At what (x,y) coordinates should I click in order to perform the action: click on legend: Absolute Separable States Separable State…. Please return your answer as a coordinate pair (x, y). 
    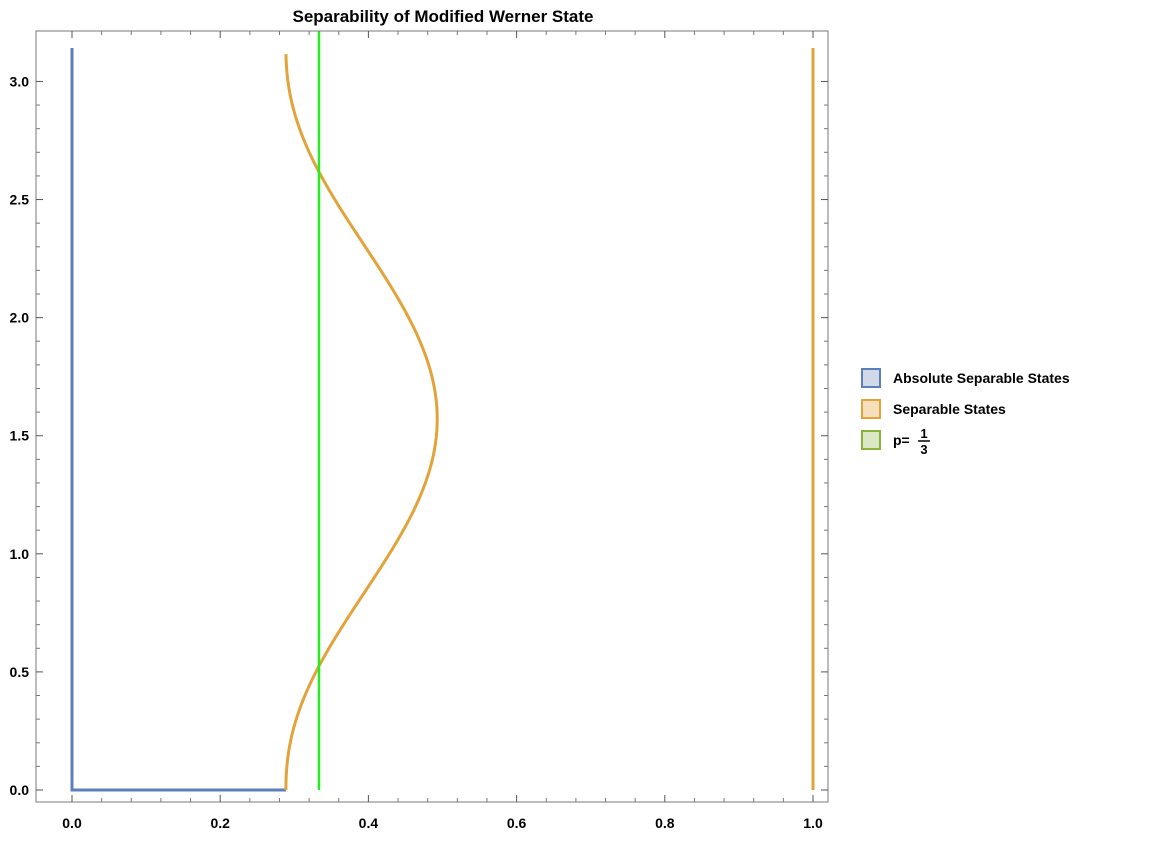
    Looking at the image, I should click on (965, 412).